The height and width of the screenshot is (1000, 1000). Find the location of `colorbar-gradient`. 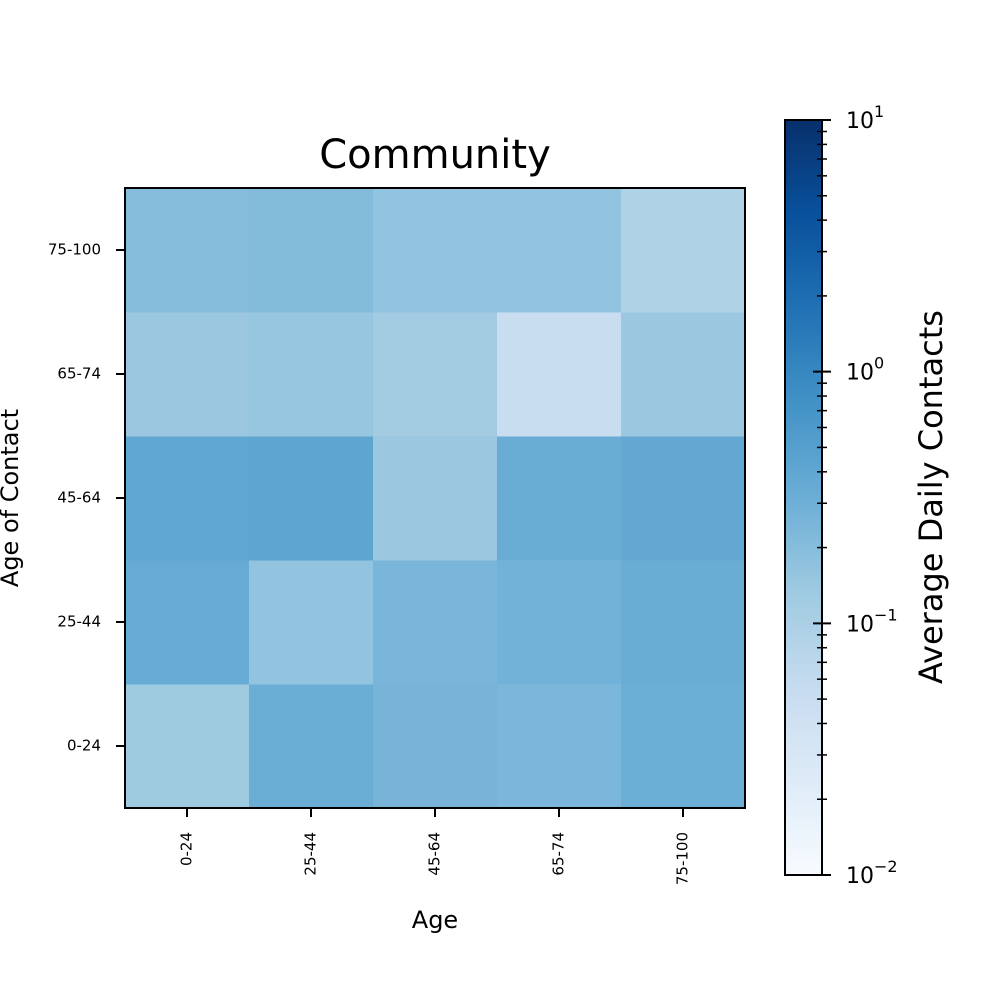

colorbar-gradient is located at coordinates (803, 497).